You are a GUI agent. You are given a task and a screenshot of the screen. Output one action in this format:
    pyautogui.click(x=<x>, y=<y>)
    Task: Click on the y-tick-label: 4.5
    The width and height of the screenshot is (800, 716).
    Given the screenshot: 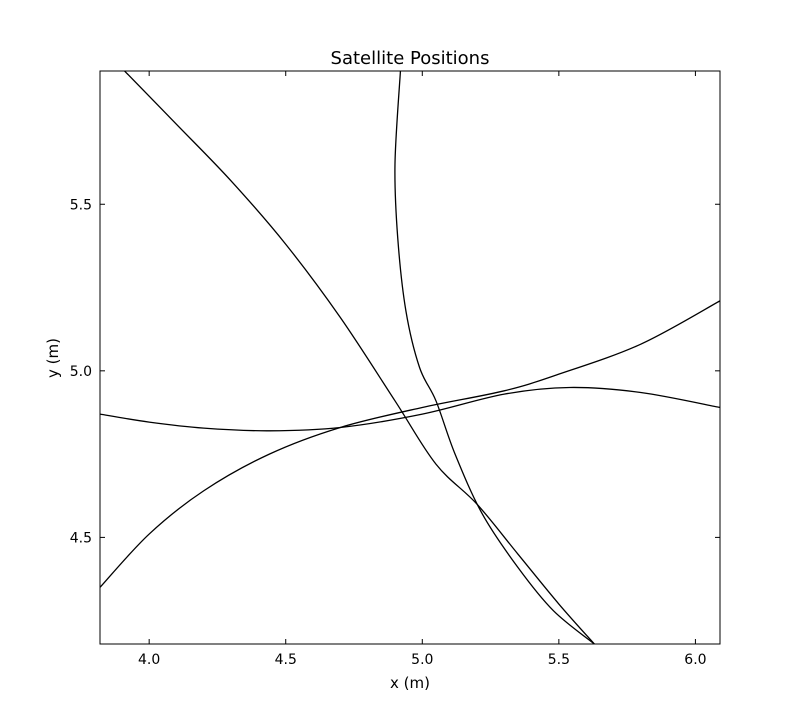 What is the action you would take?
    pyautogui.click(x=81, y=538)
    